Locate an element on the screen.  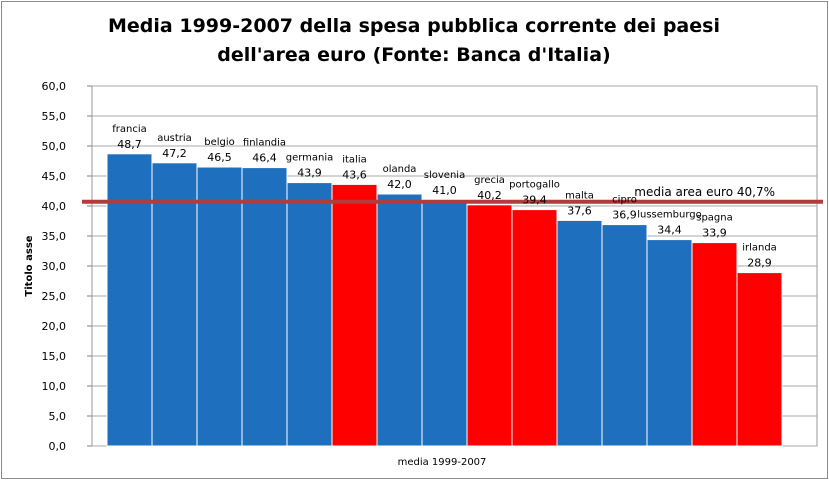
bar-category-label: spagna is located at coordinates (714, 218).